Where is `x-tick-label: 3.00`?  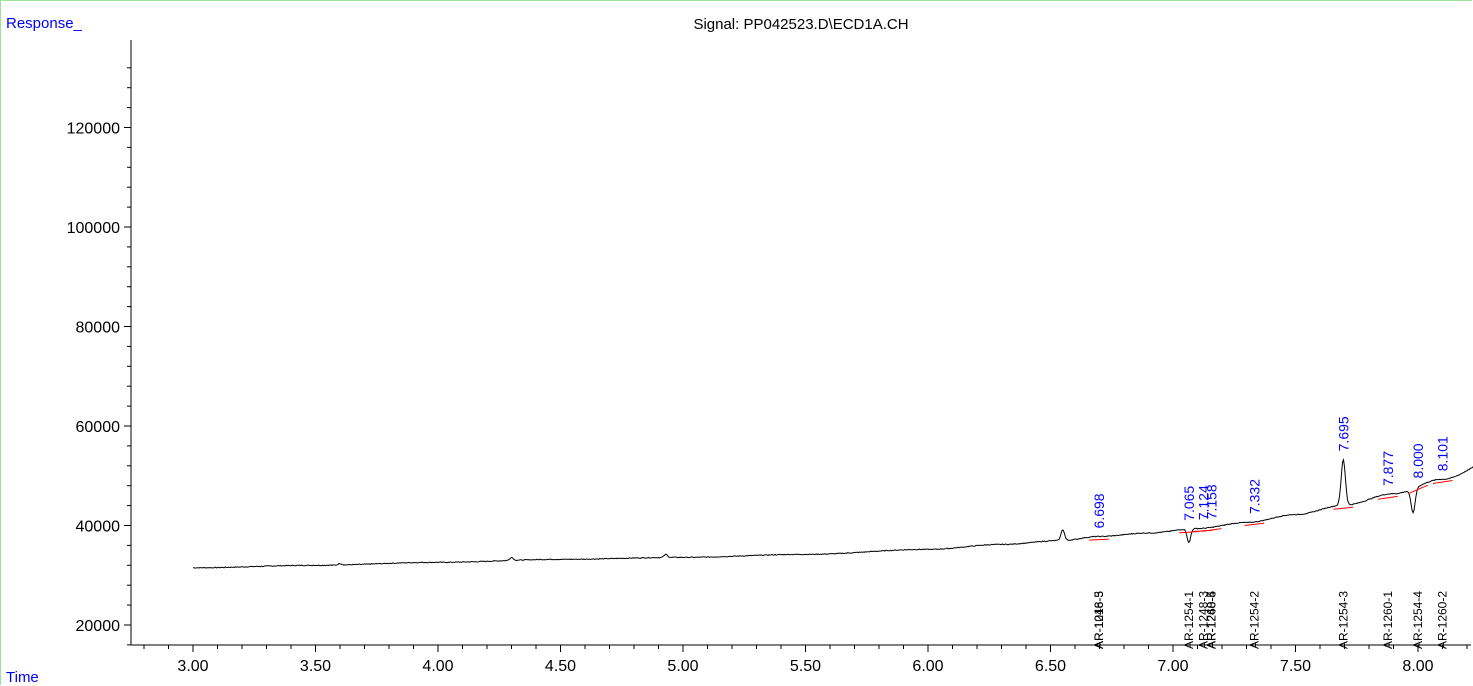 x-tick-label: 3.00 is located at coordinates (192, 666).